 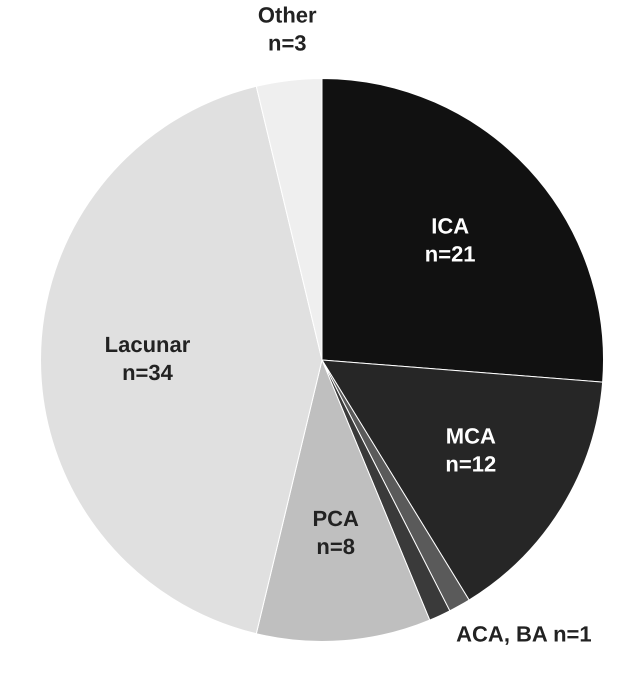 I want to click on data-label: n=12, so click(x=470, y=463).